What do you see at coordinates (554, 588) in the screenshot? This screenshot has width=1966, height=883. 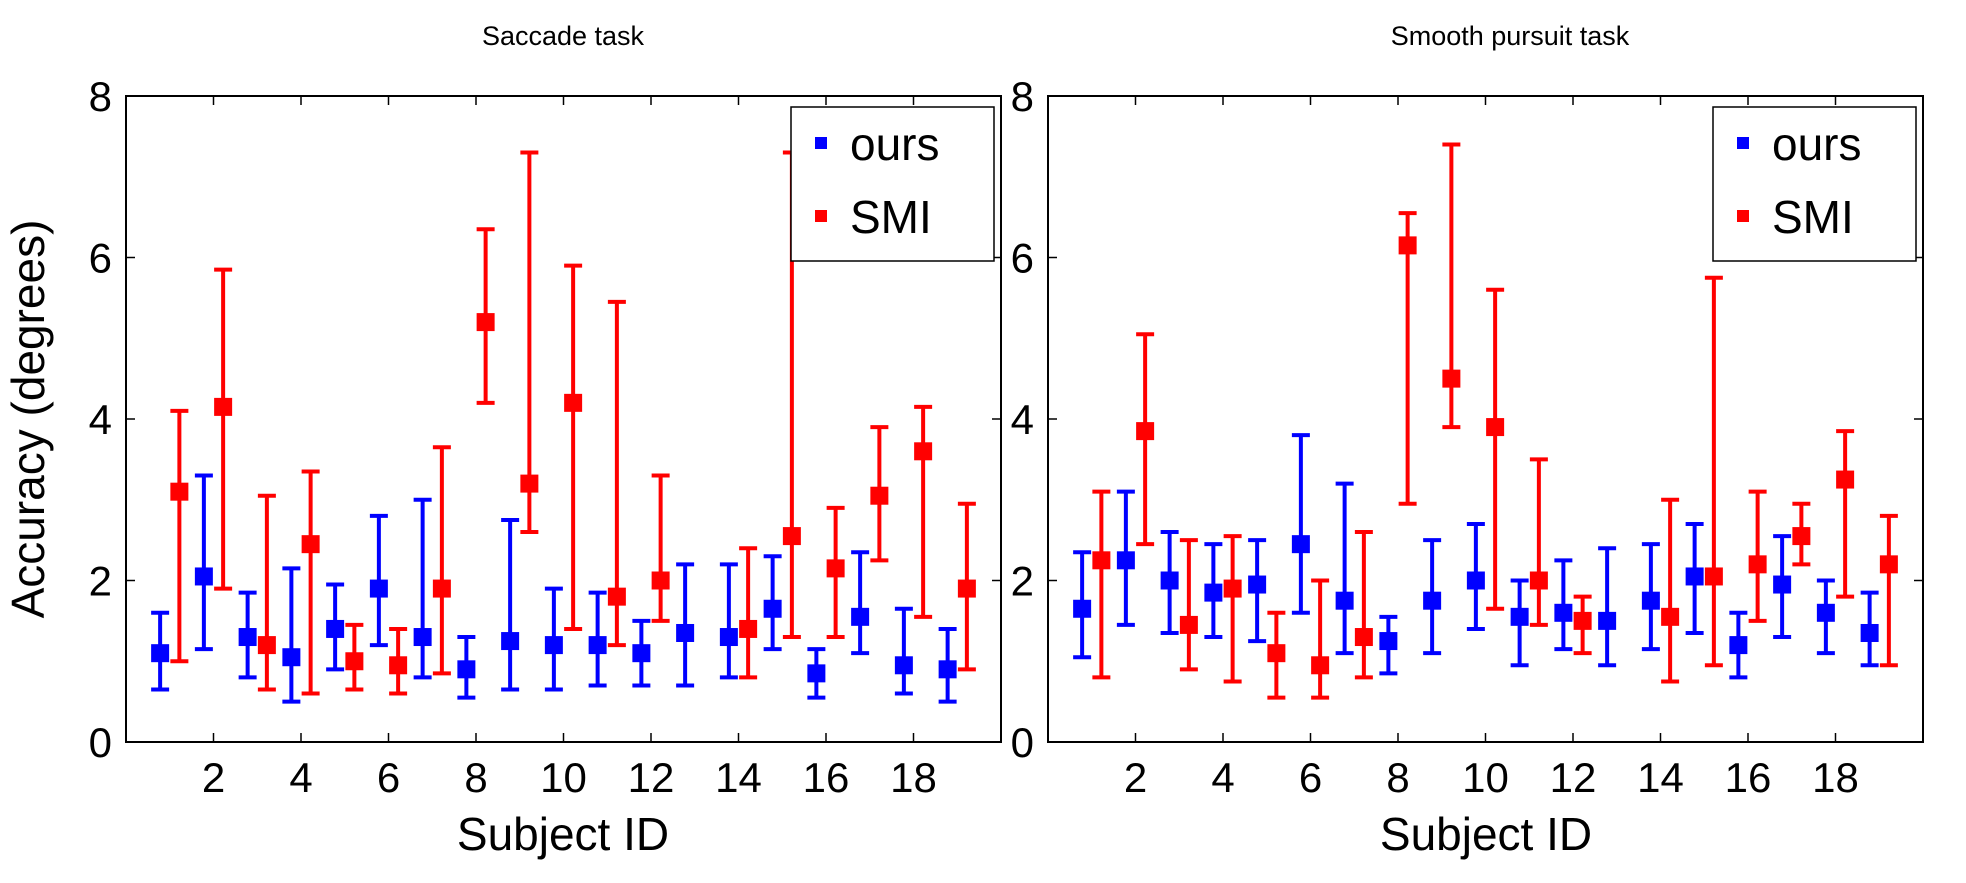 I see `series-ours` at bounding box center [554, 588].